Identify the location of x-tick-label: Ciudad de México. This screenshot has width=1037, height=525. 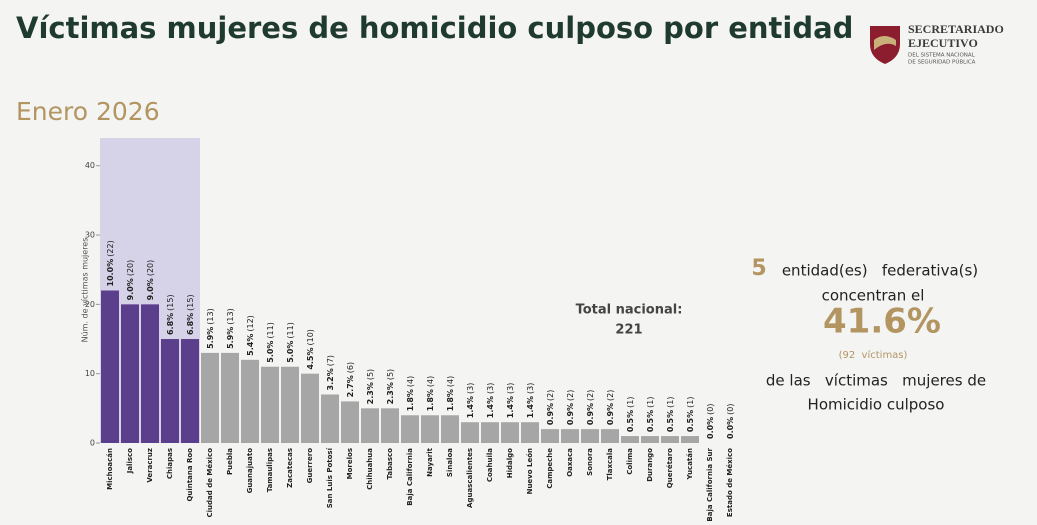
(210, 483).